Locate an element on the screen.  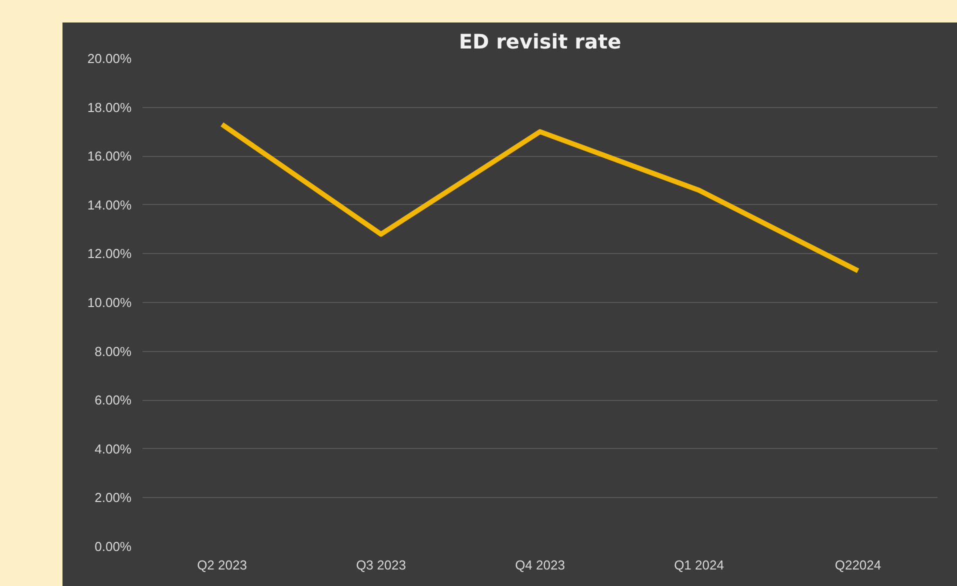
x-tick-label: Q22024 is located at coordinates (858, 565).